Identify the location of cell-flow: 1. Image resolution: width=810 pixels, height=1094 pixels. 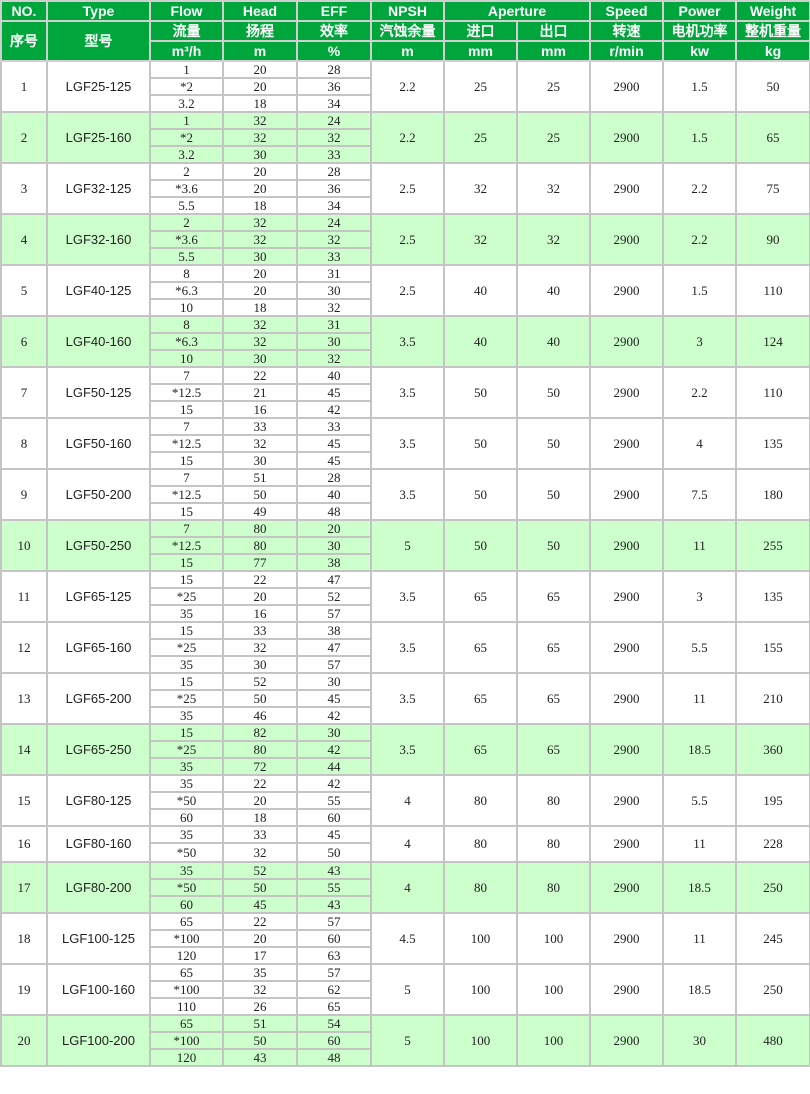
(186, 69).